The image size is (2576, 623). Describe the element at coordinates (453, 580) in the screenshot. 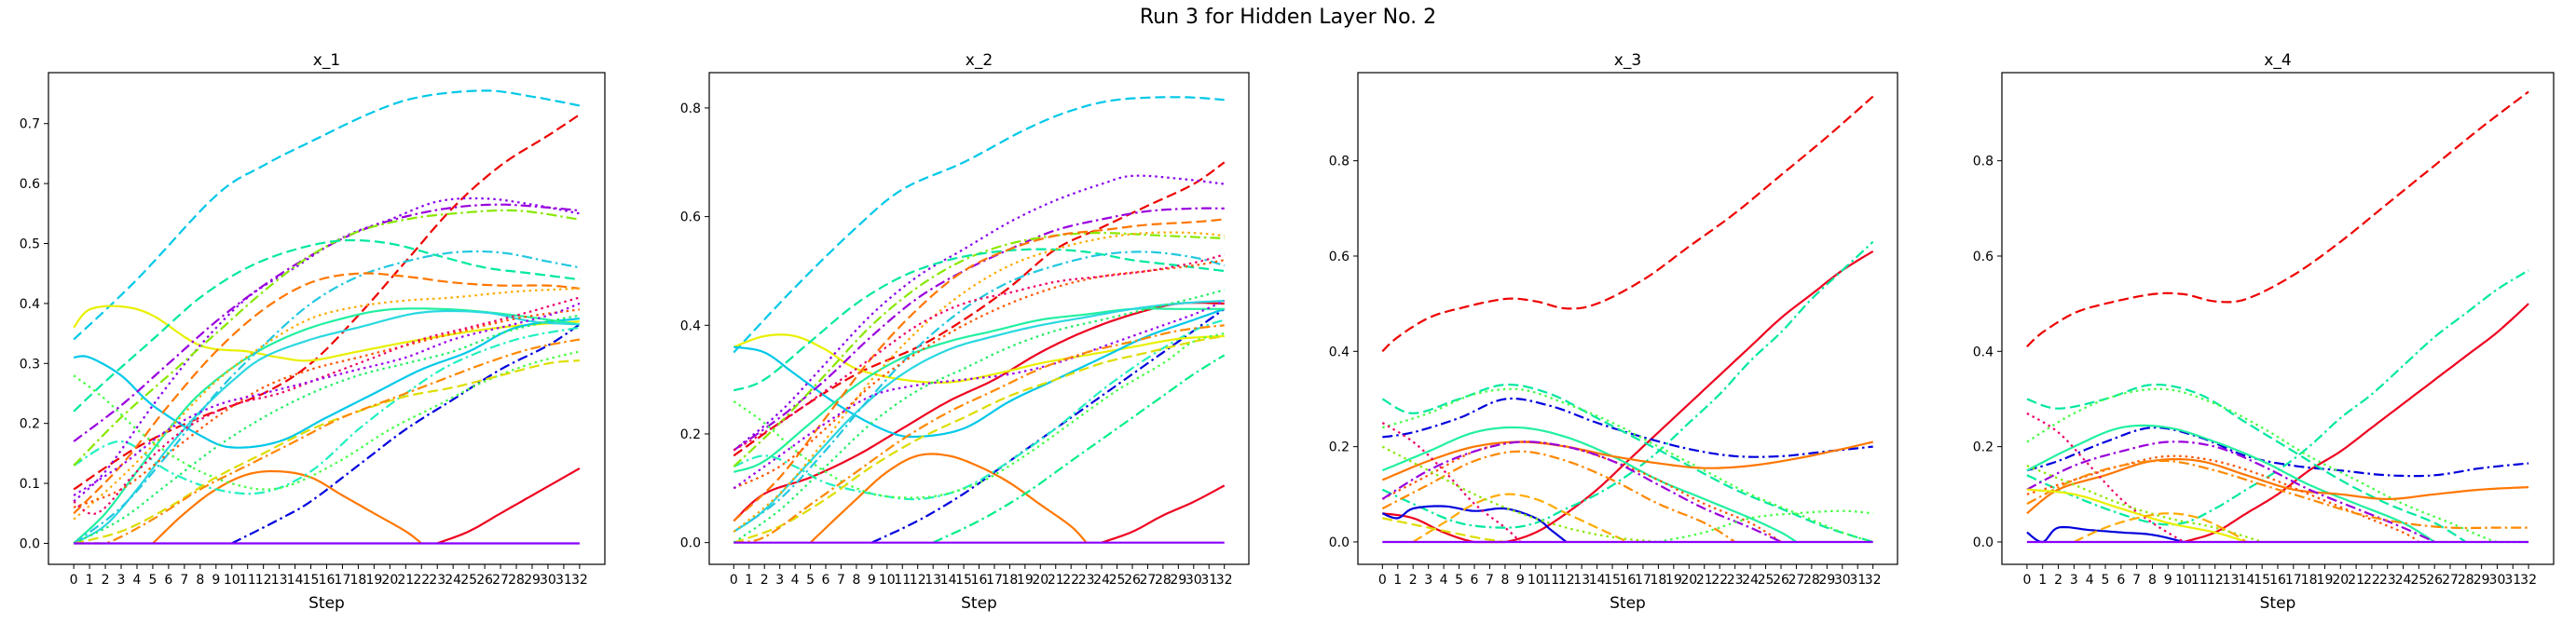

I see `x-tick-label: 24` at that location.